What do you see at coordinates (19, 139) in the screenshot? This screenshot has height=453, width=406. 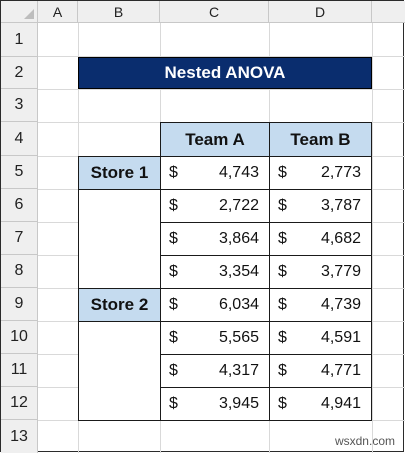 I see `row-header-4: 4` at bounding box center [19, 139].